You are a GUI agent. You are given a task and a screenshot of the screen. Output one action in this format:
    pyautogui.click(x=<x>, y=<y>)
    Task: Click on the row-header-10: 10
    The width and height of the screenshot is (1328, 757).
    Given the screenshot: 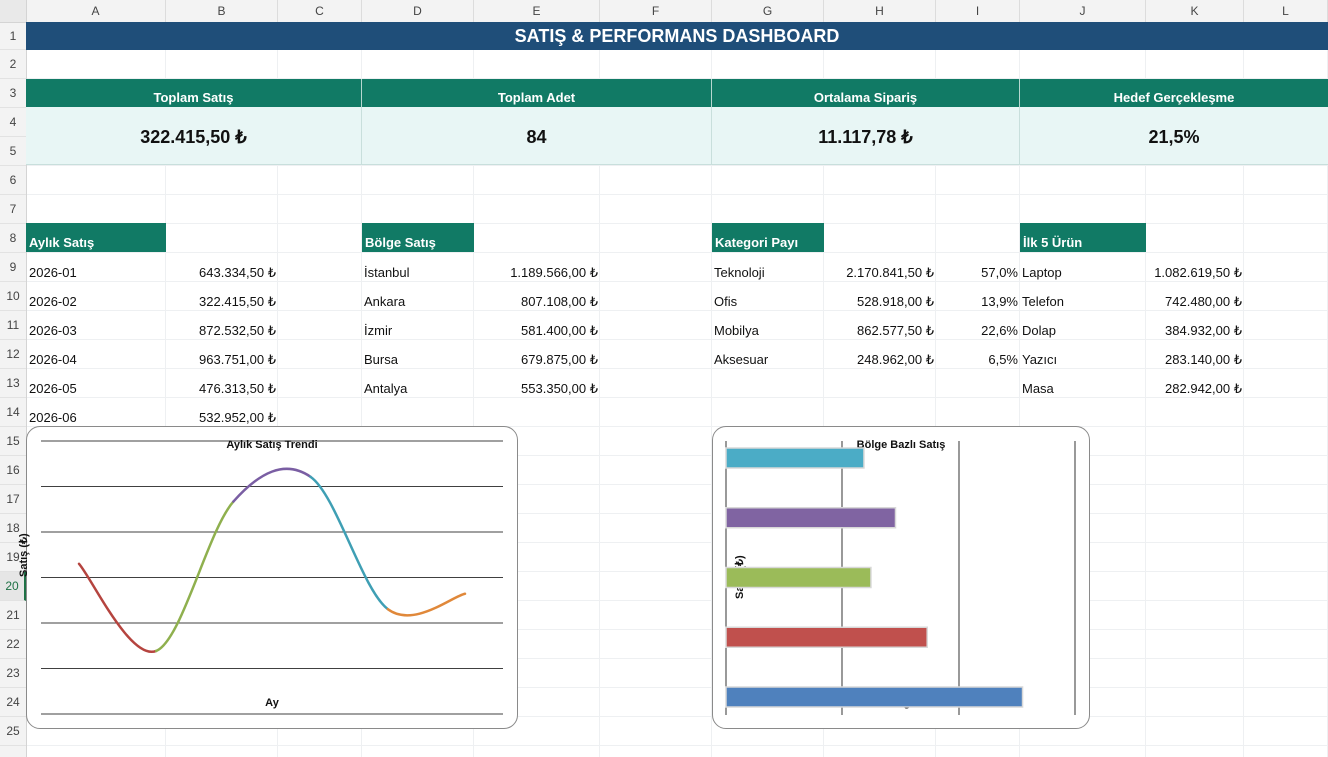 What is the action you would take?
    pyautogui.click(x=13, y=296)
    